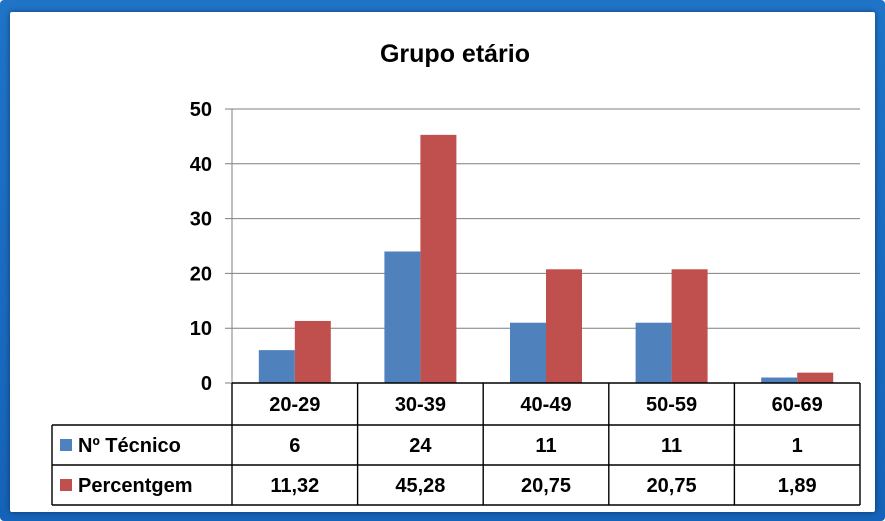 The height and width of the screenshot is (521, 885). Describe the element at coordinates (294, 486) in the screenshot. I see `data-label: 11,32` at that location.